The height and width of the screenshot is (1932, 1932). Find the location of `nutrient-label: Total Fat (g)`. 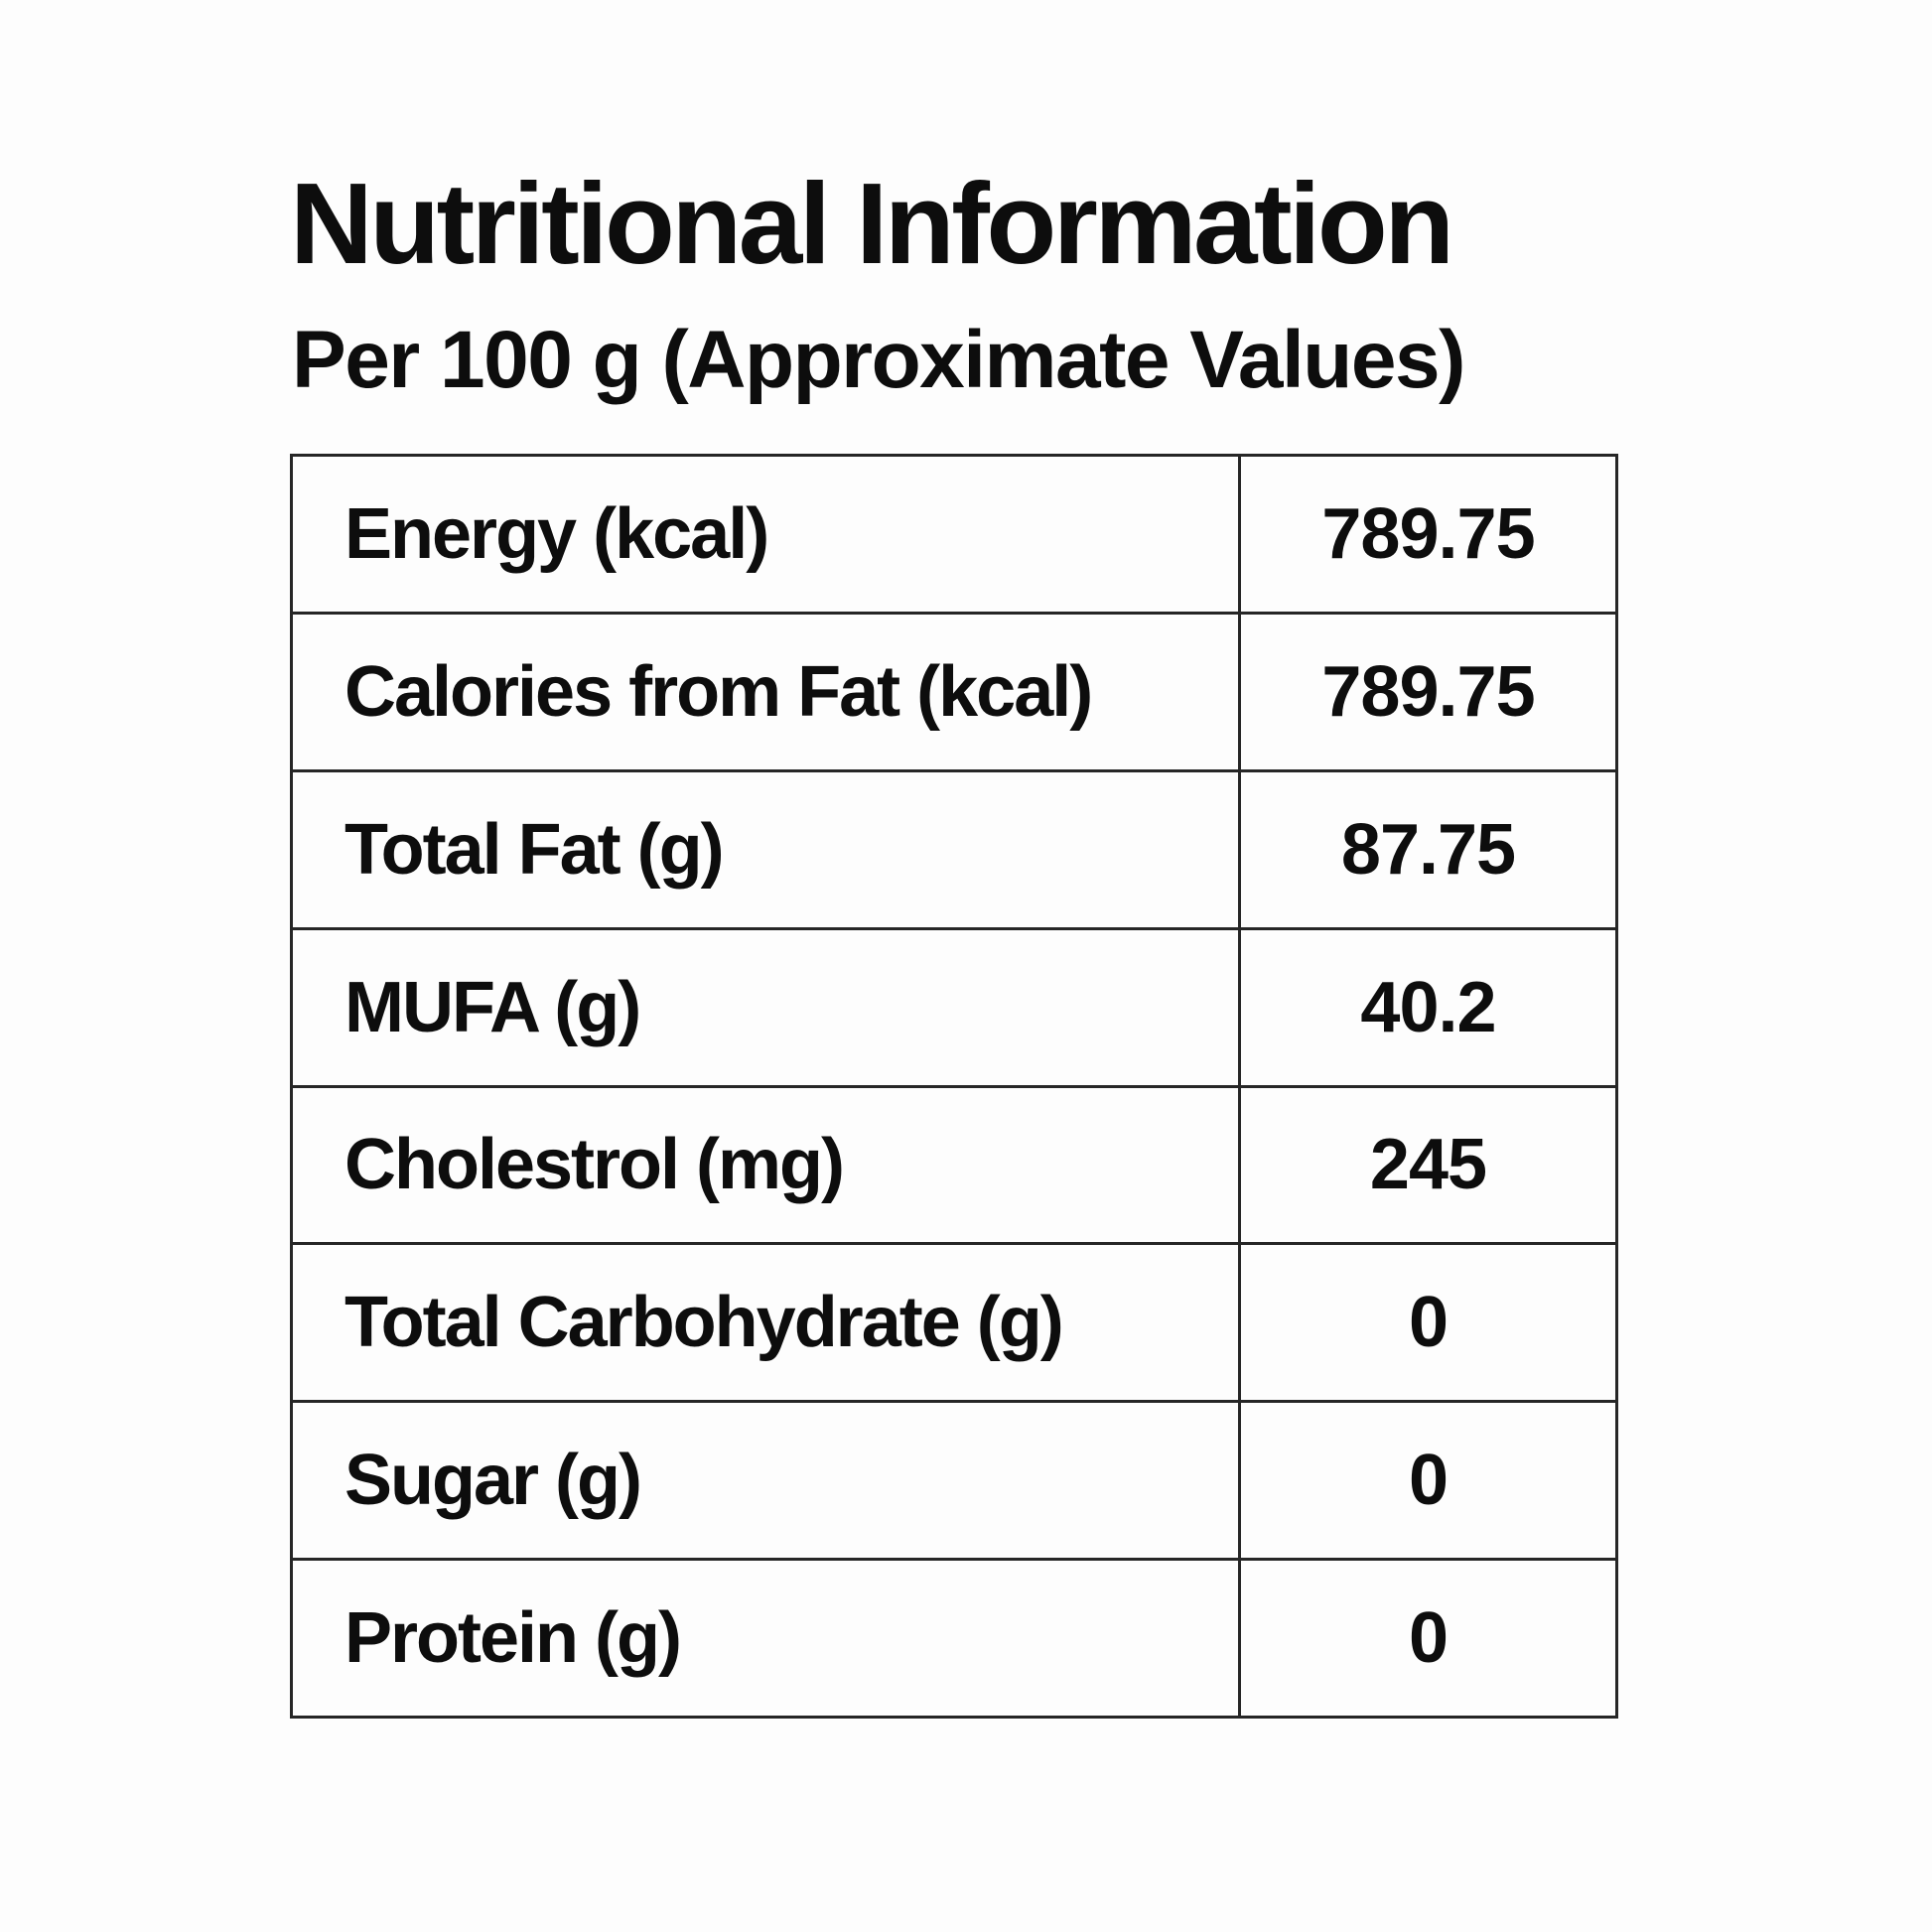

nutrient-label: Total Fat (g) is located at coordinates (767, 849).